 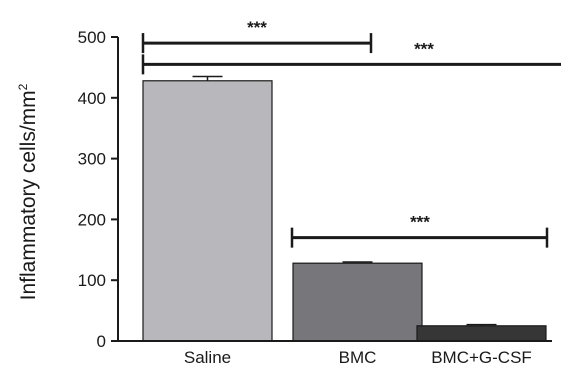 What do you see at coordinates (92, 37) in the screenshot?
I see `y-tick-label: 500` at bounding box center [92, 37].